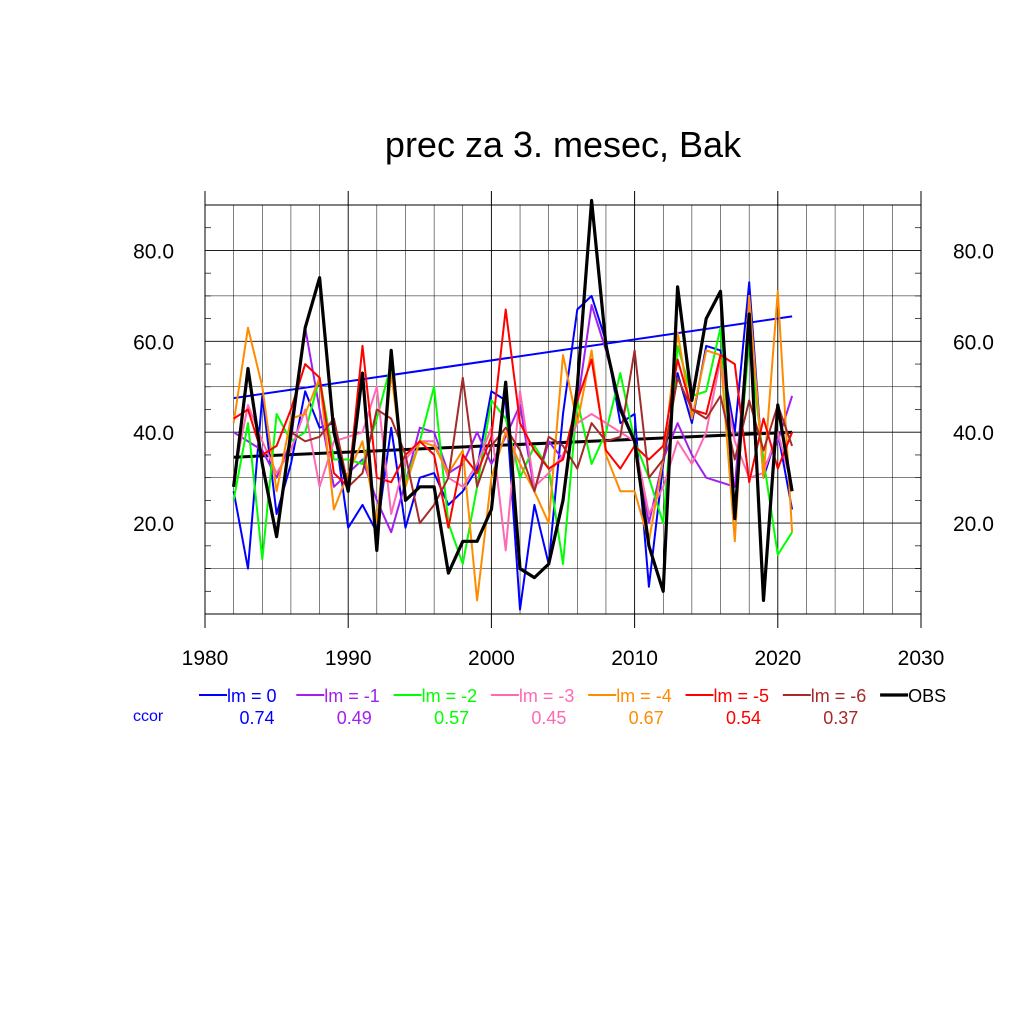 Image resolution: width=1024 pixels, height=1024 pixels. What do you see at coordinates (354, 718) in the screenshot?
I see `ccor-value: 0.49` at bounding box center [354, 718].